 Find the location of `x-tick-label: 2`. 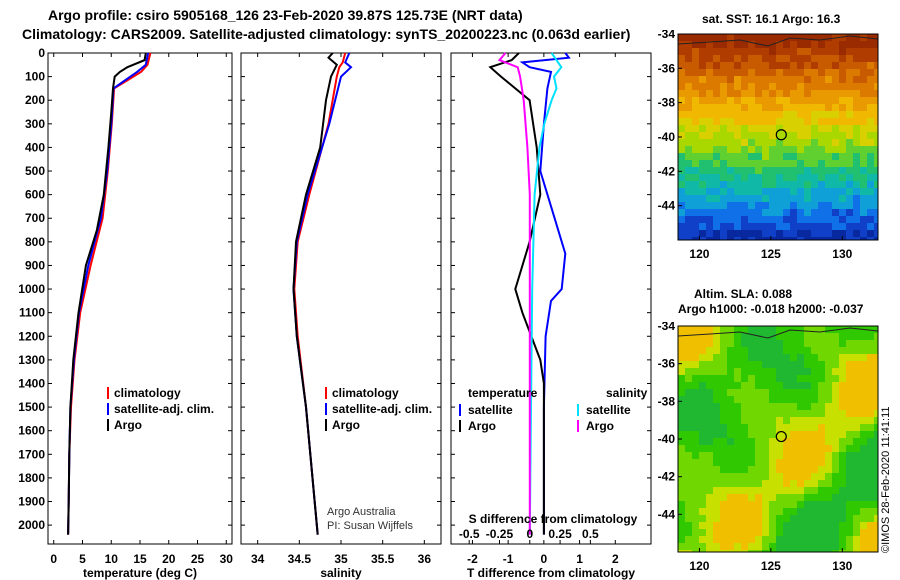

x-tick-label: 2 is located at coordinates (615, 559).